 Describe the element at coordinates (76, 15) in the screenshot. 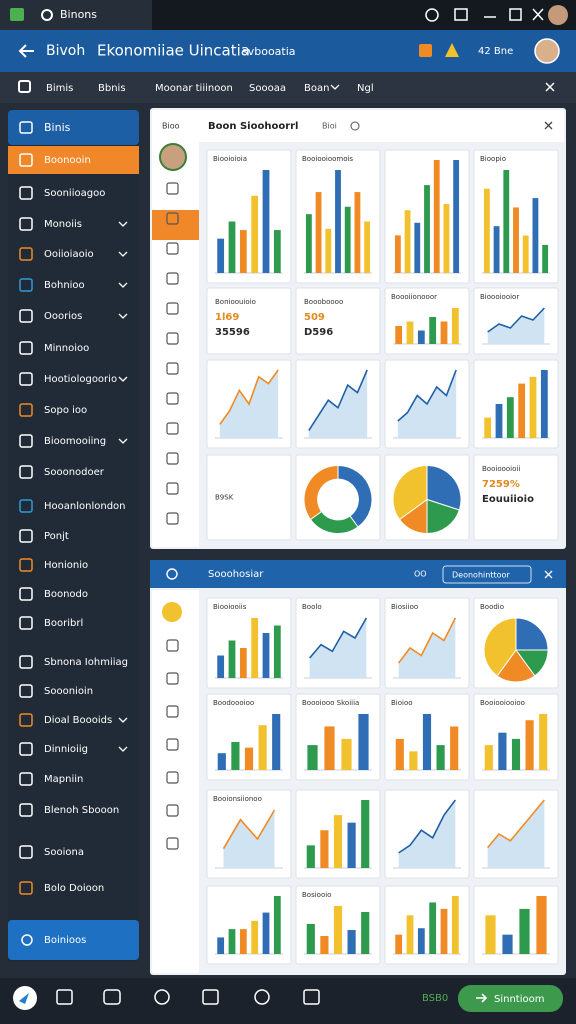

I see `browser-tab` at that location.